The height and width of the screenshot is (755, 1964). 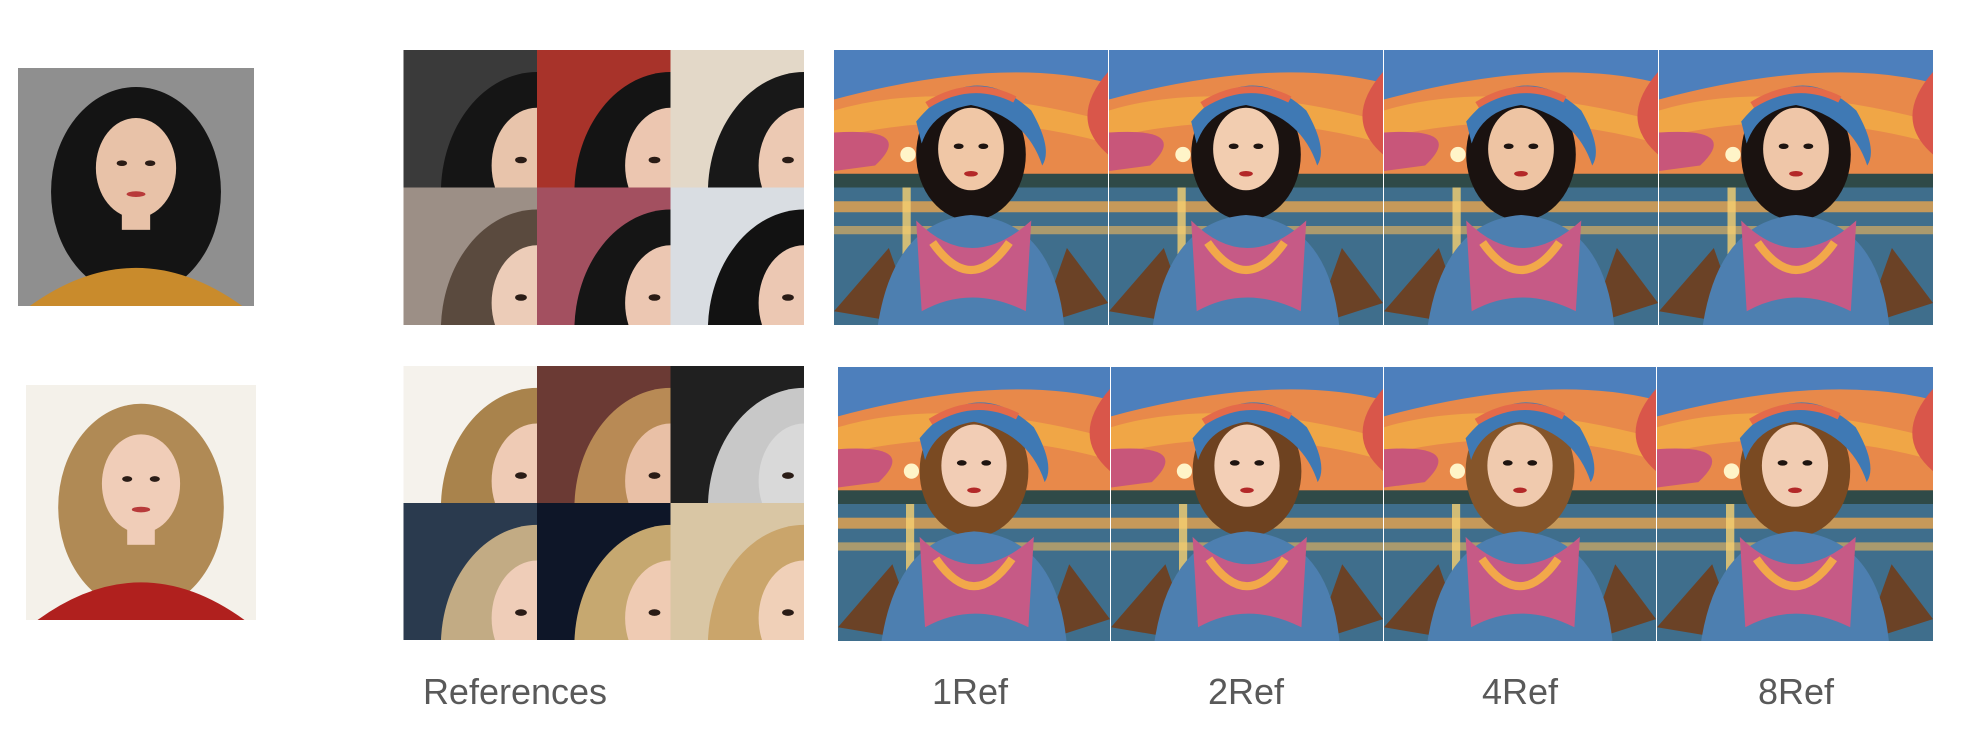 I want to click on row-2-result-1ref, so click(x=974, y=504).